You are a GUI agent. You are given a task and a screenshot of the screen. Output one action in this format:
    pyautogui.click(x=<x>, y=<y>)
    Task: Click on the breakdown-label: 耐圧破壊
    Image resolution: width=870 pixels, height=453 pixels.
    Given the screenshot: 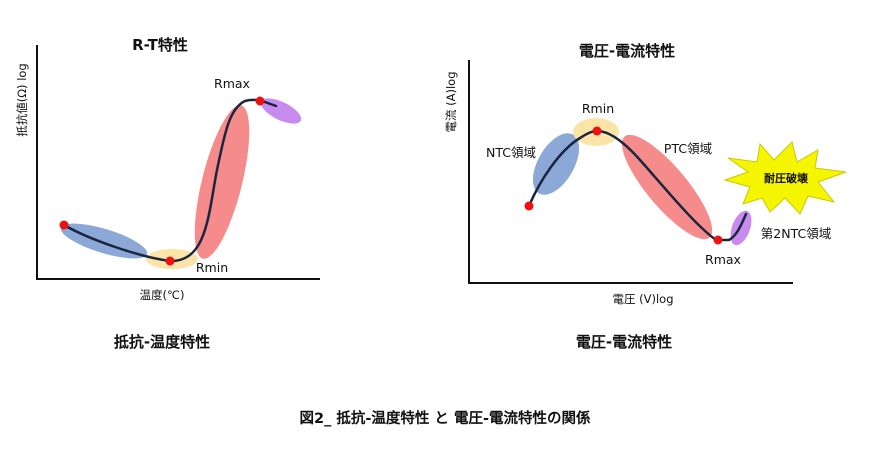 What is the action you would take?
    pyautogui.click(x=786, y=178)
    